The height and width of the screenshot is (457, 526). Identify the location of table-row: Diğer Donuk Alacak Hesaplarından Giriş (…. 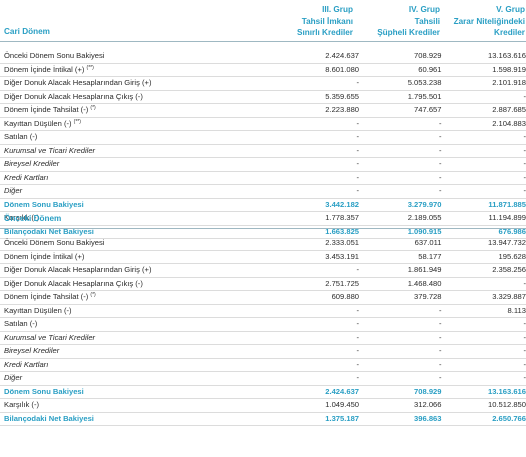
(263, 83).